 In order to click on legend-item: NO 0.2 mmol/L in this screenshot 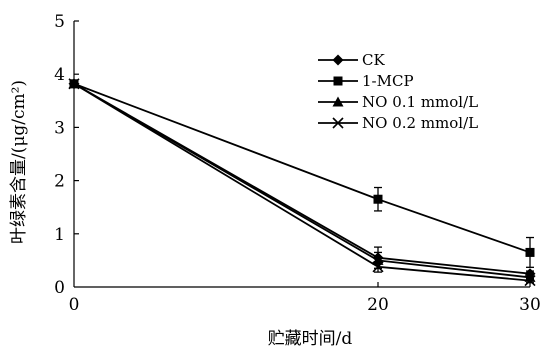, I will do `click(398, 123)`.